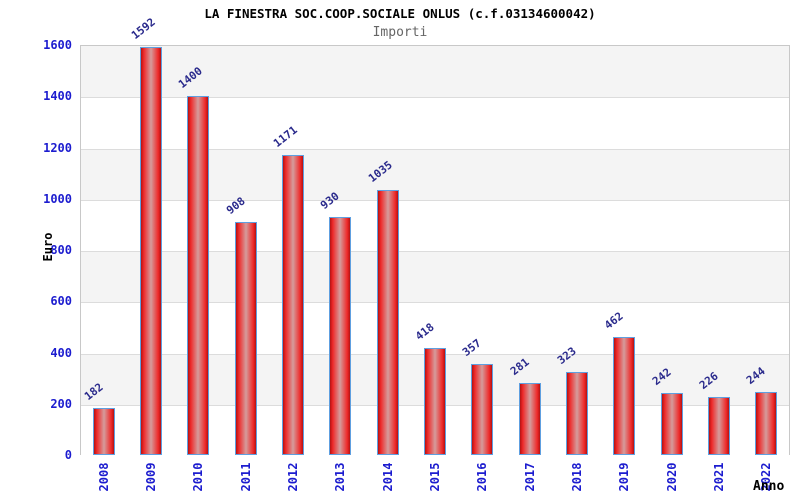 This screenshot has width=800, height=500. I want to click on bar-2018, so click(577, 413).